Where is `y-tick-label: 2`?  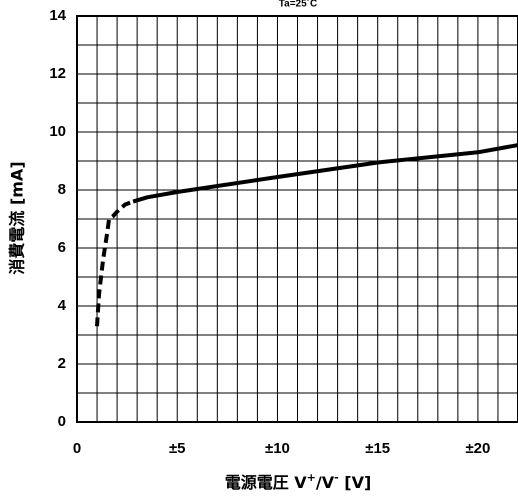
y-tick-label: 2 is located at coordinates (62, 363).